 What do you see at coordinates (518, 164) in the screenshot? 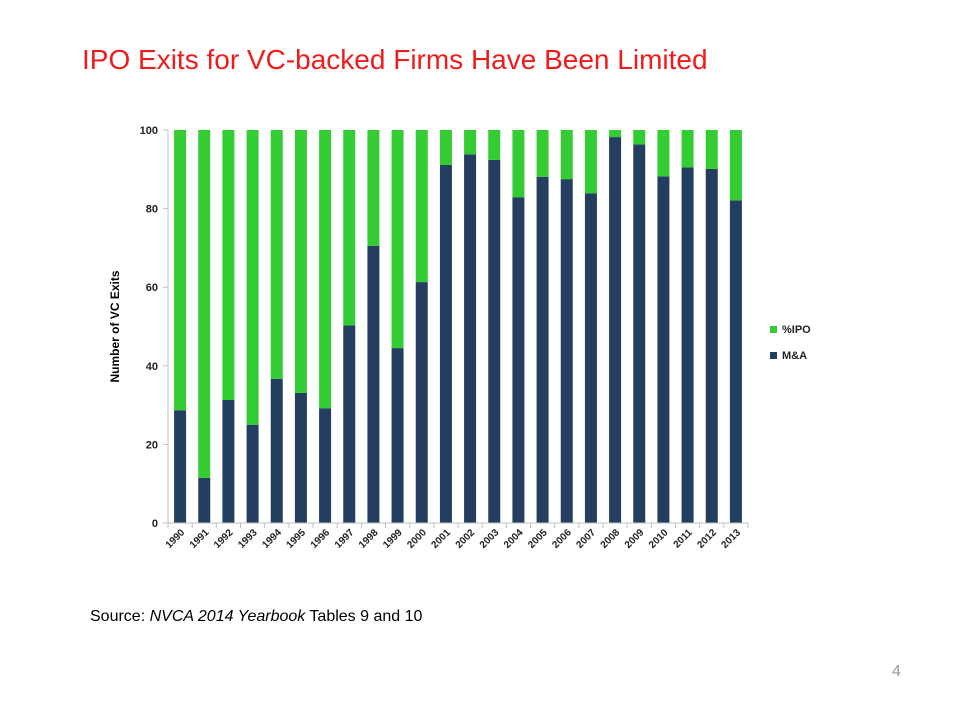
I see `bar-ipo-2004` at bounding box center [518, 164].